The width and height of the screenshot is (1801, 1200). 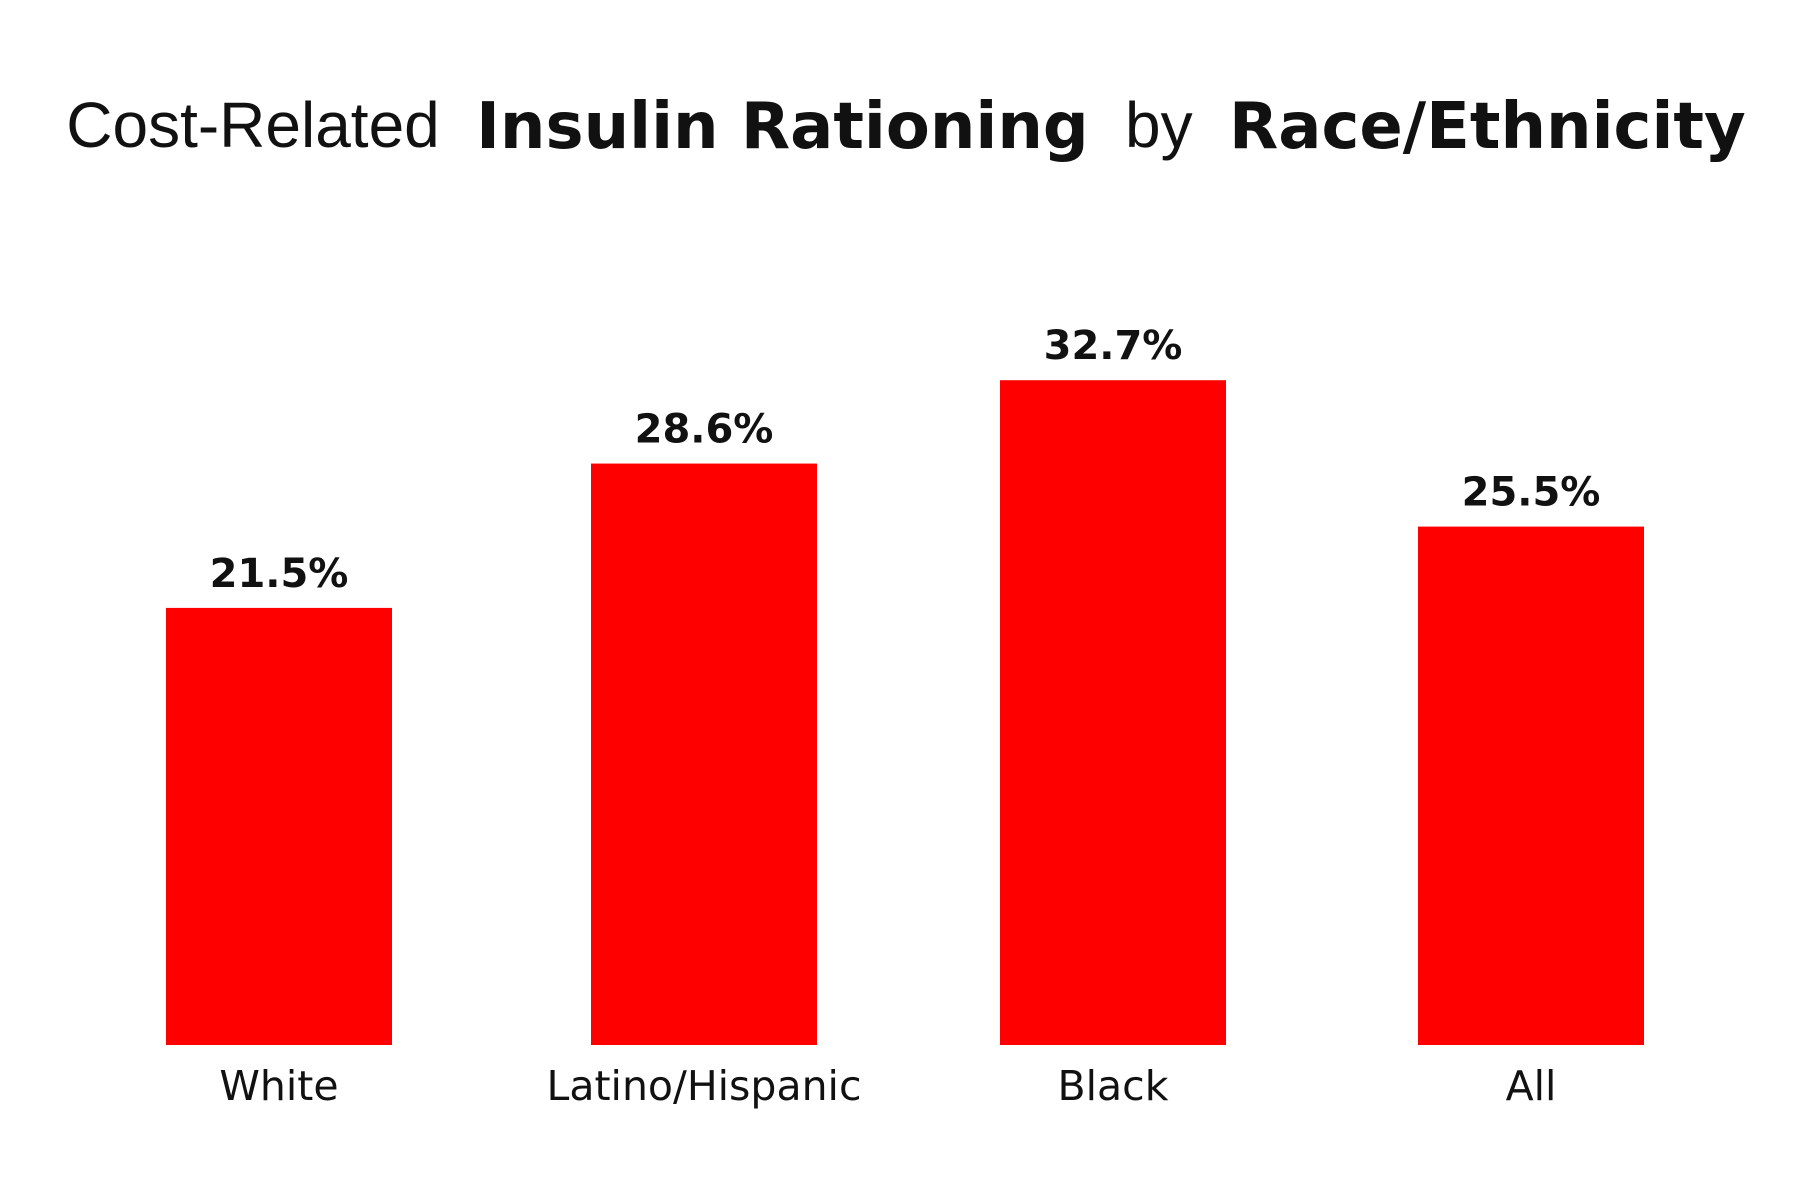 What do you see at coordinates (1487, 127) in the screenshot?
I see `title-part: Race/Ethnicity` at bounding box center [1487, 127].